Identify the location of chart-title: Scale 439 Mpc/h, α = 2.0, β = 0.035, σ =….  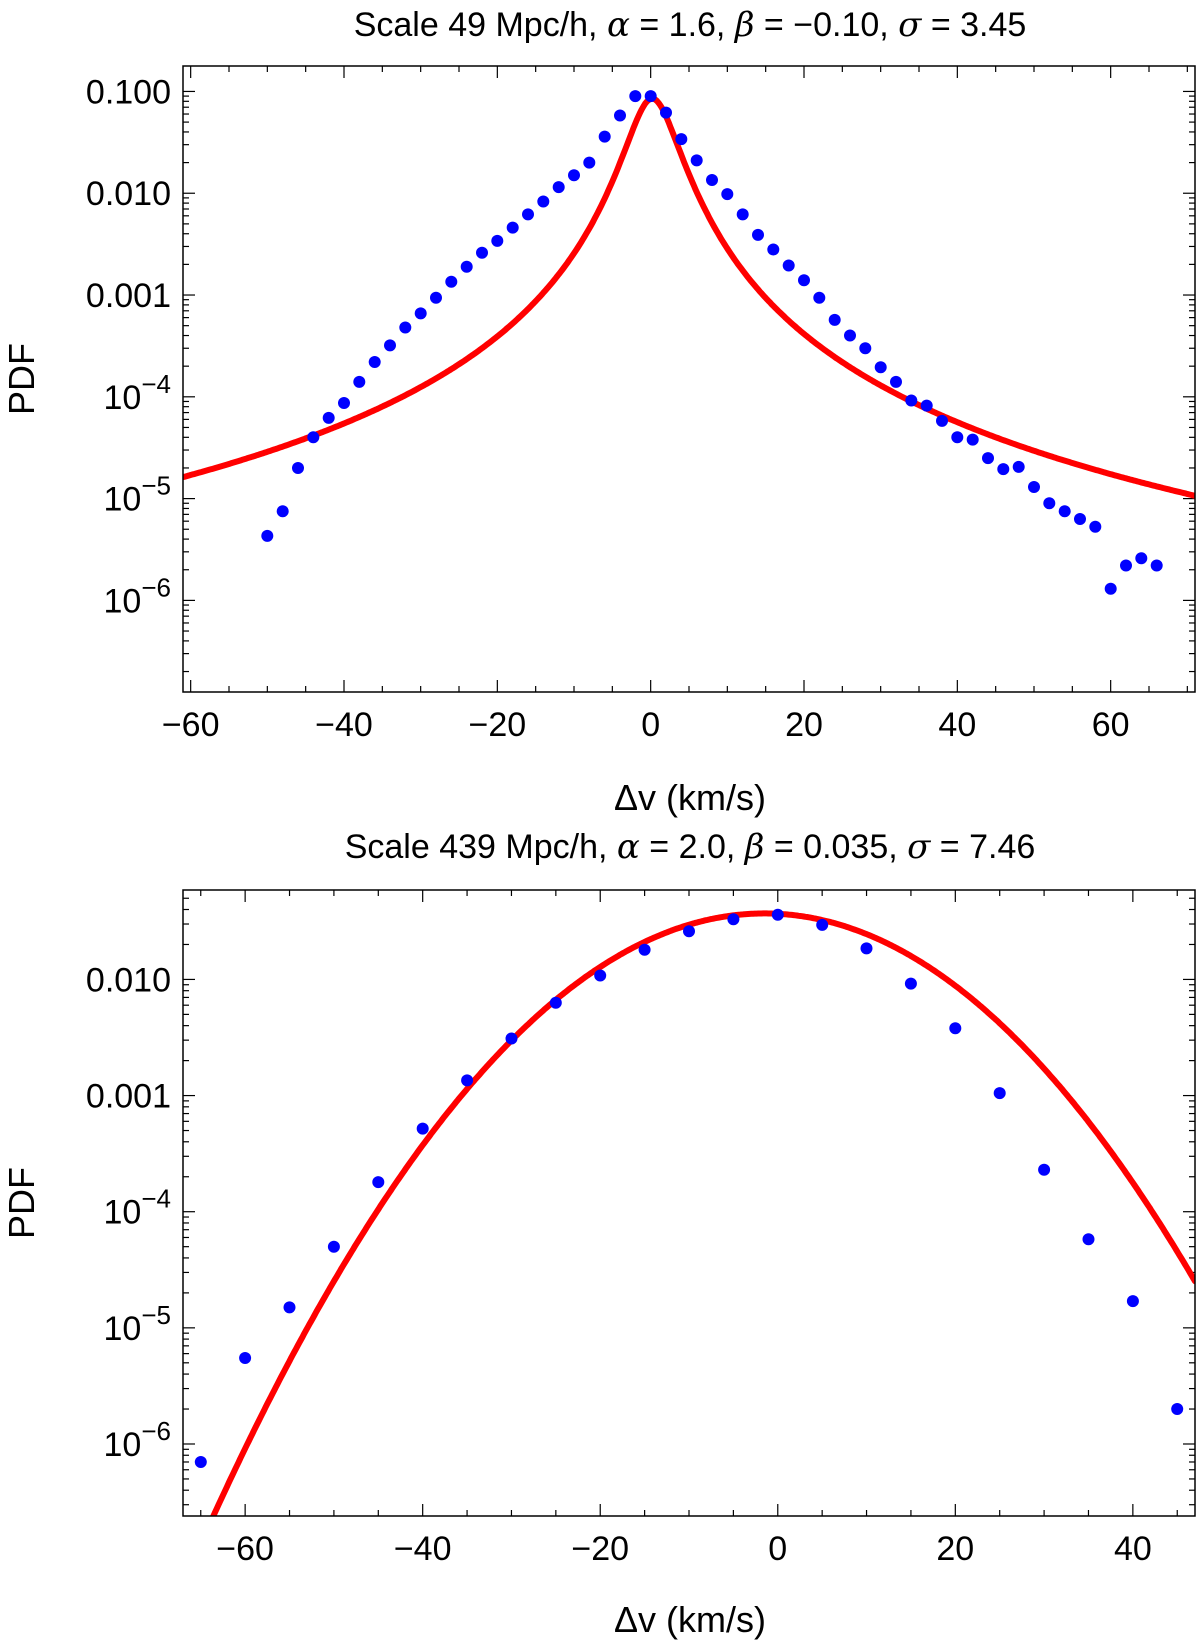
(690, 847).